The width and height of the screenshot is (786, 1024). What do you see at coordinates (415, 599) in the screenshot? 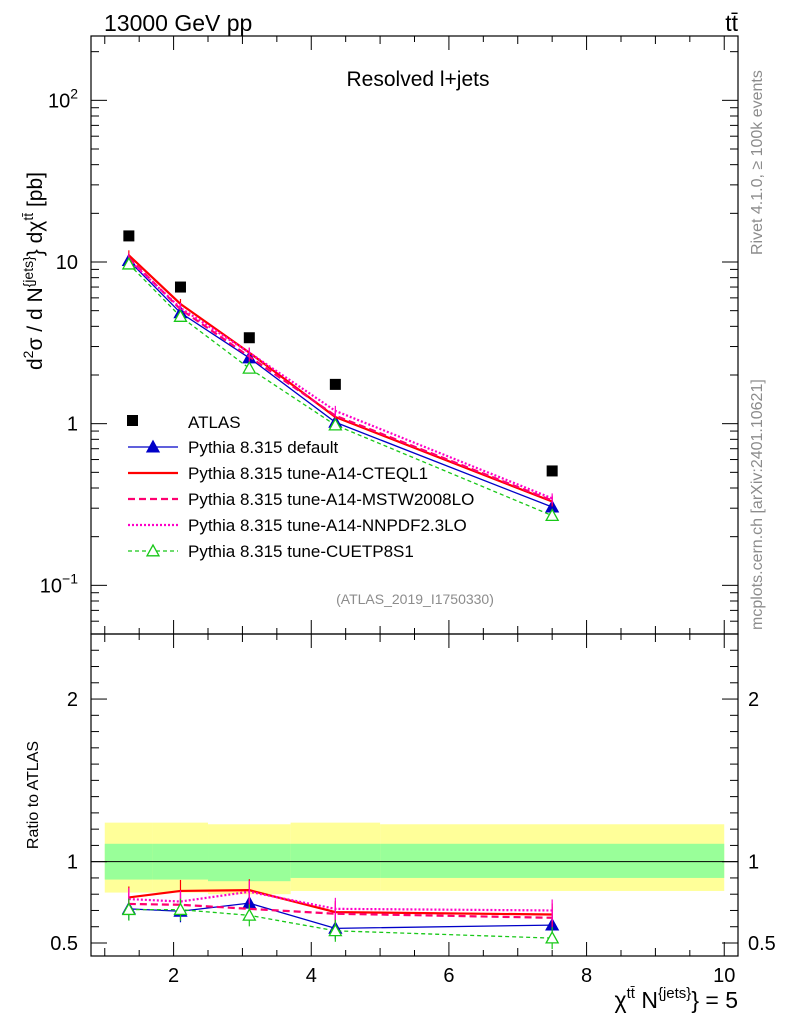
I see `analysis-label: (ATLAS_2019_I1750330)` at bounding box center [415, 599].